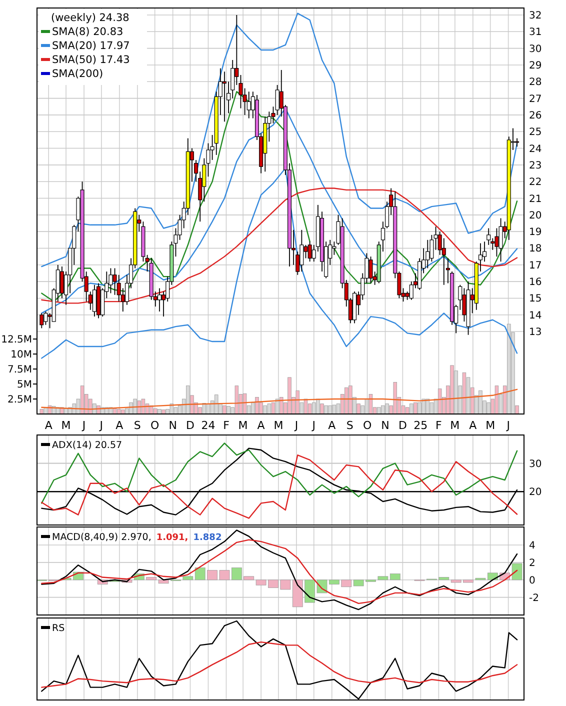 The image size is (566, 706). I want to click on y-tick-label: 22, so click(535, 182).